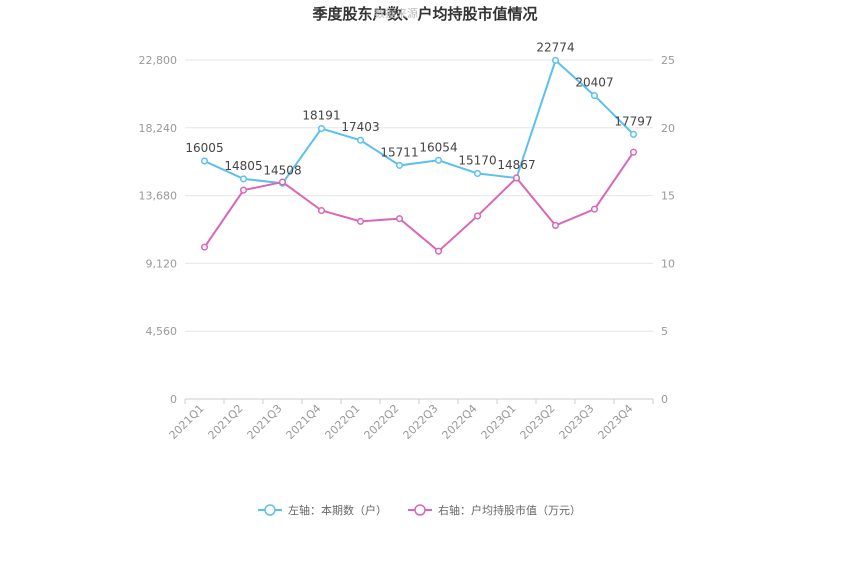 The width and height of the screenshot is (850, 574). Describe the element at coordinates (158, 196) in the screenshot. I see `y-left-tick-label: 13,680` at that location.